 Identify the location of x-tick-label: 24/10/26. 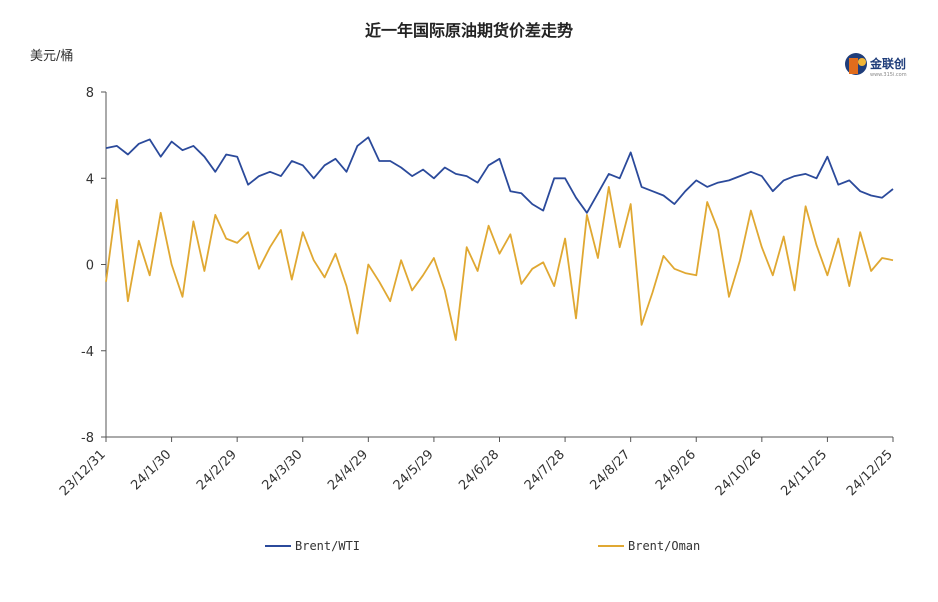
(739, 473).